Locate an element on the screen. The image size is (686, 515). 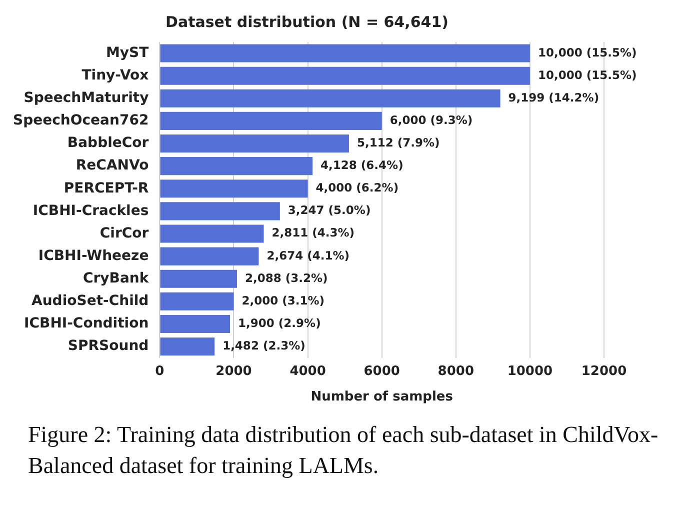
x-tick-label: 12000 is located at coordinates (604, 371).